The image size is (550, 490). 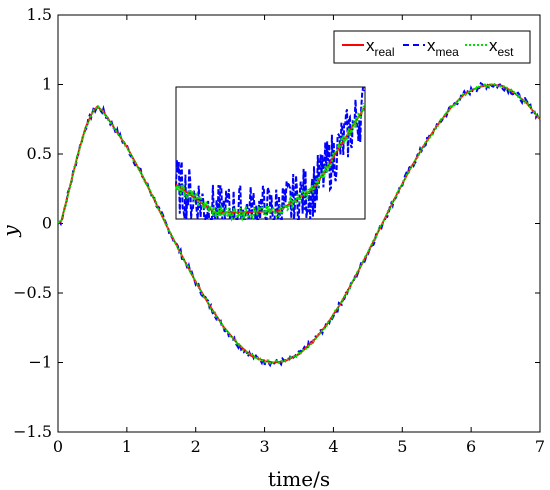 What do you see at coordinates (47, 223) in the screenshot?
I see `y-tick-label: 0` at bounding box center [47, 223].